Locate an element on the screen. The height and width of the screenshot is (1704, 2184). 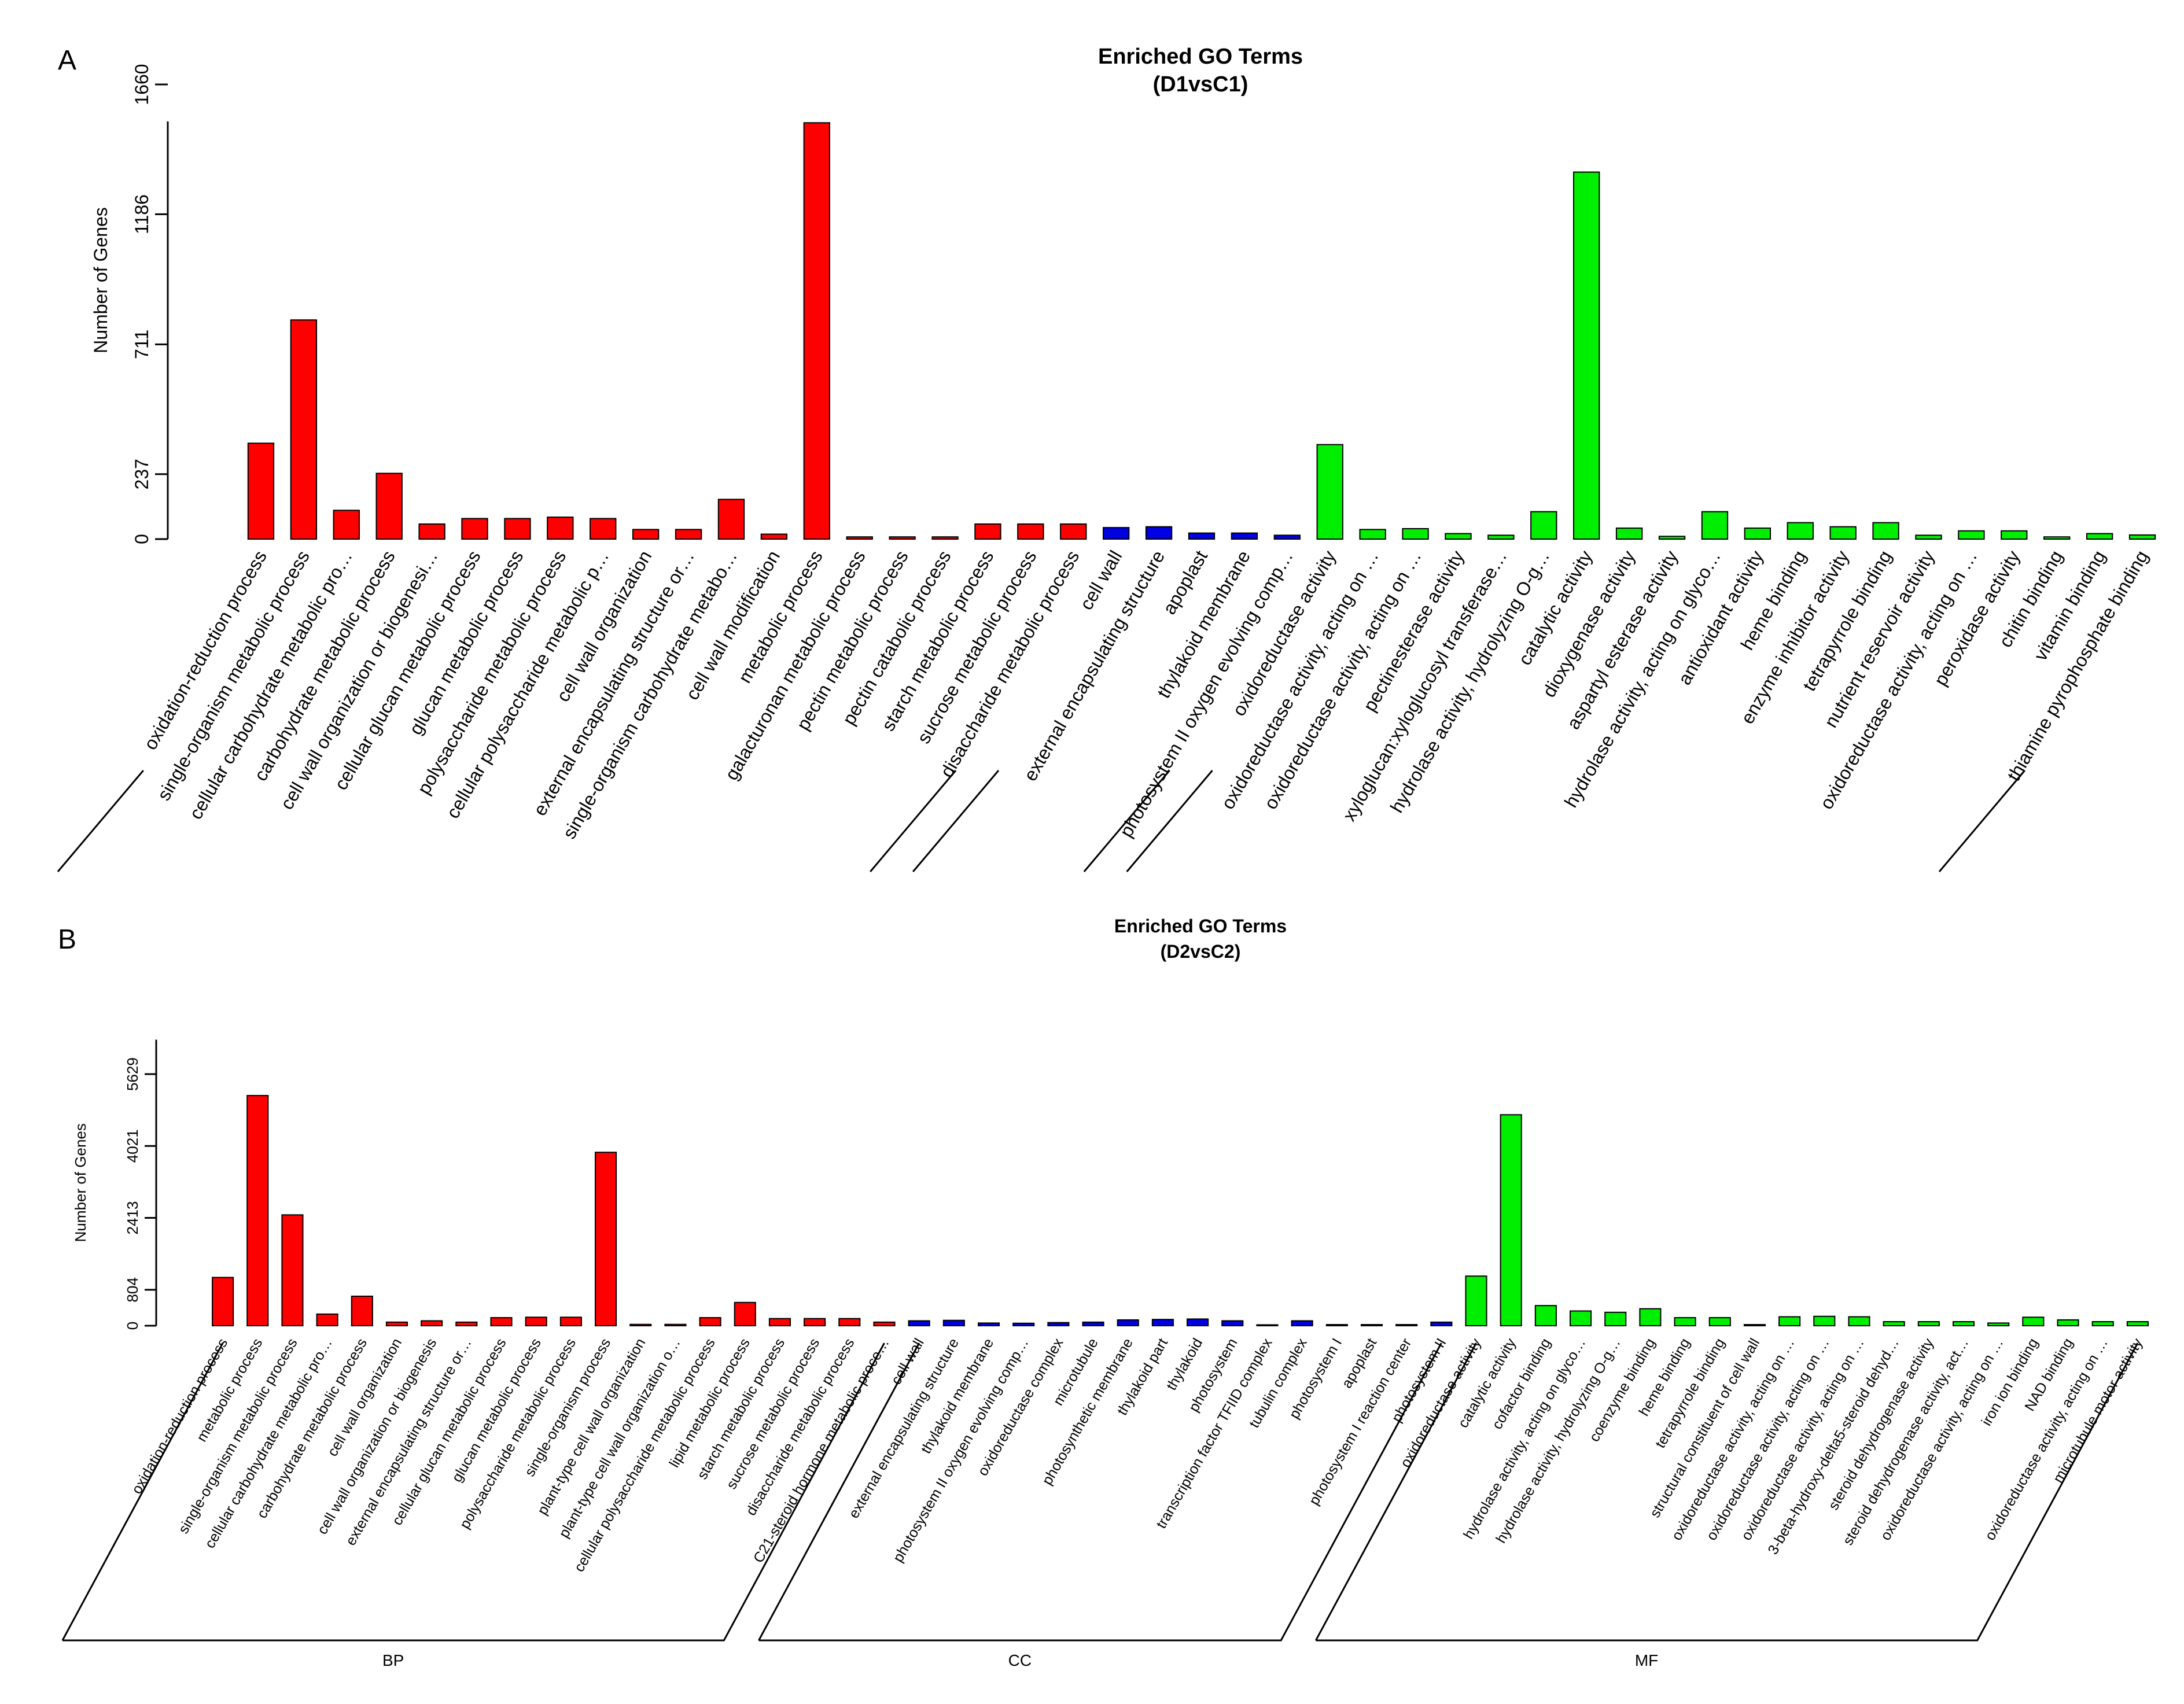
y-tick-label: 0 is located at coordinates (132, 1326).